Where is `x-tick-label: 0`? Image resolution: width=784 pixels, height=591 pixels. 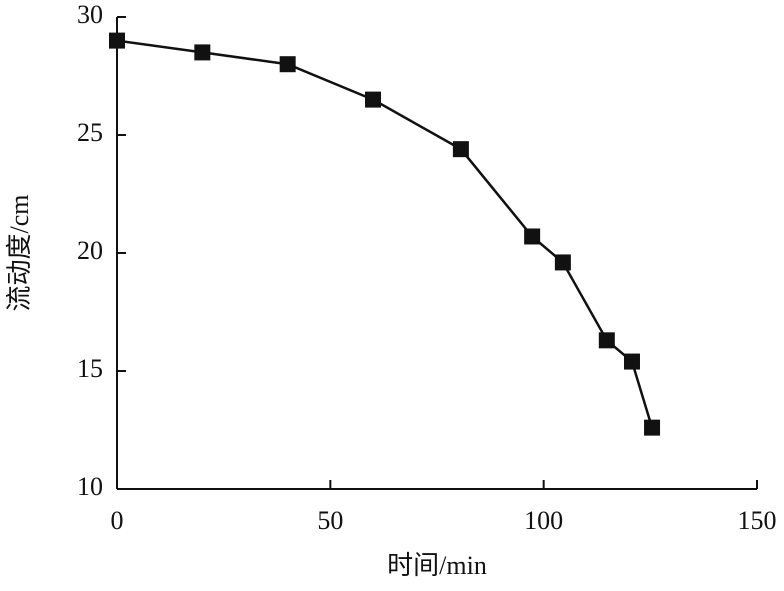
x-tick-label: 0 is located at coordinates (117, 520).